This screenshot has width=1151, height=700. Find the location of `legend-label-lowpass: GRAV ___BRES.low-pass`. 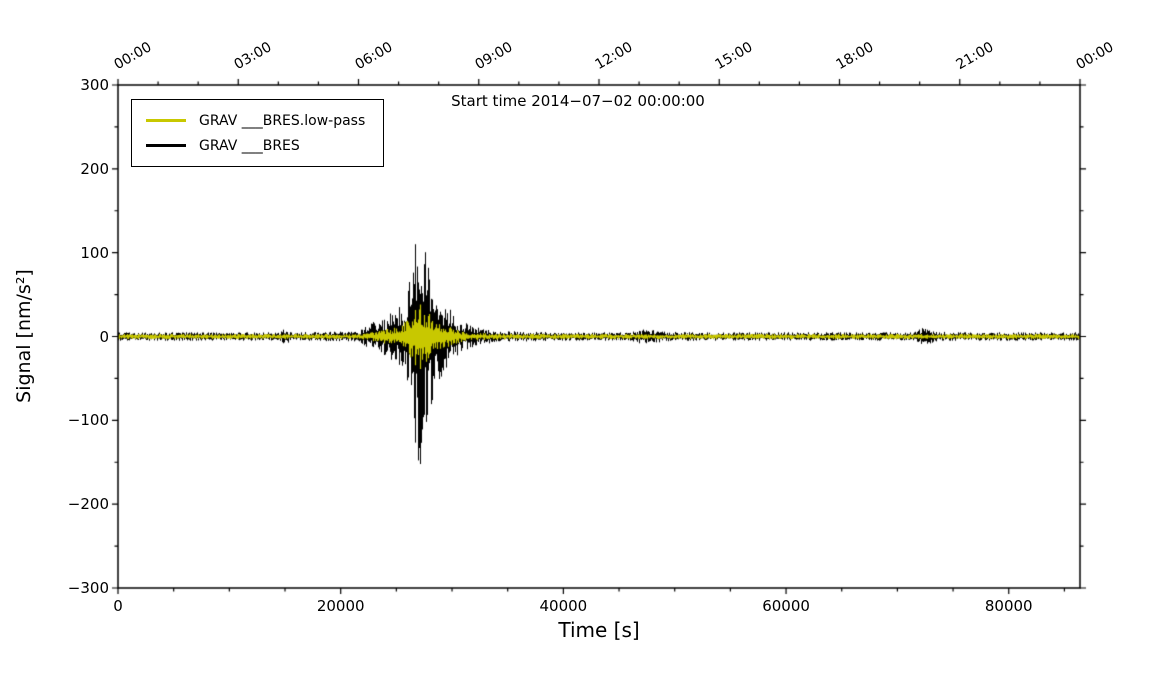

legend-label-lowpass: GRAV ___BRES.low-pass is located at coordinates (282, 120).